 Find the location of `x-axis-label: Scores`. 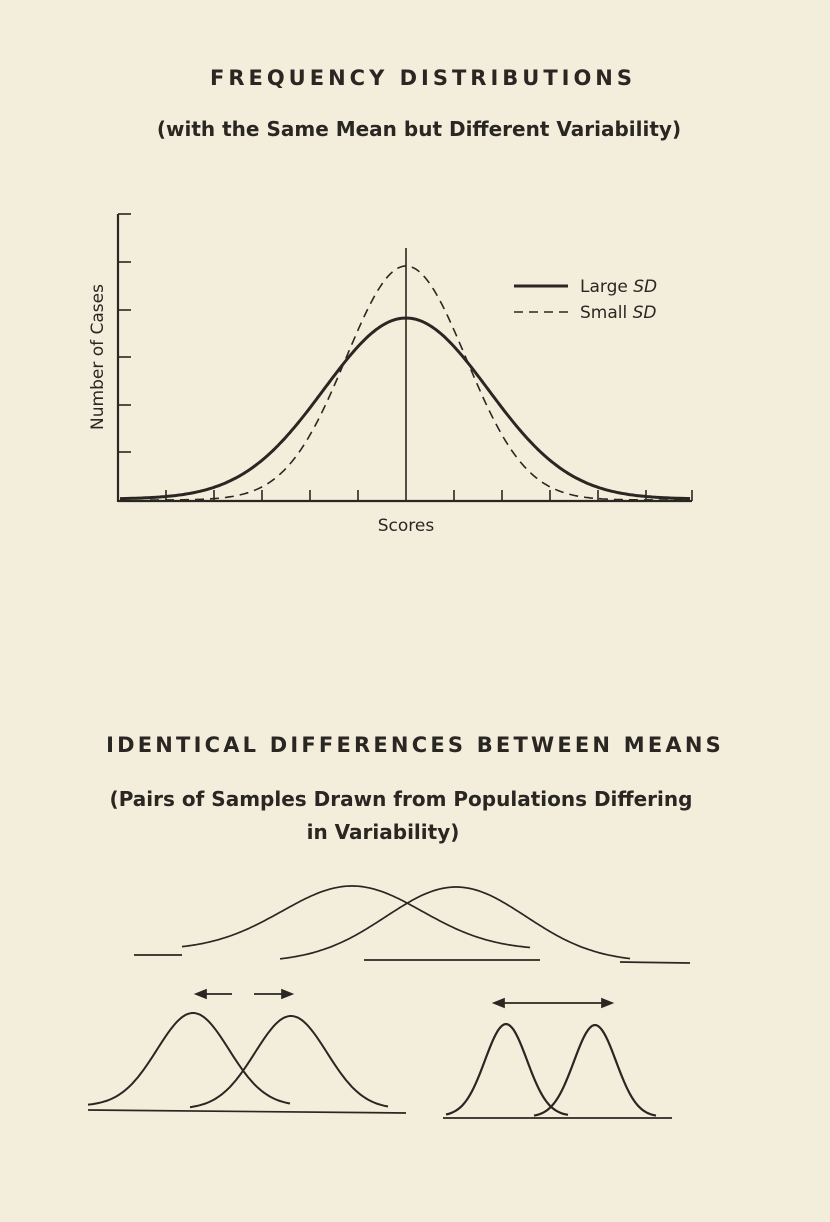

x-axis-label: Scores is located at coordinates (406, 526).